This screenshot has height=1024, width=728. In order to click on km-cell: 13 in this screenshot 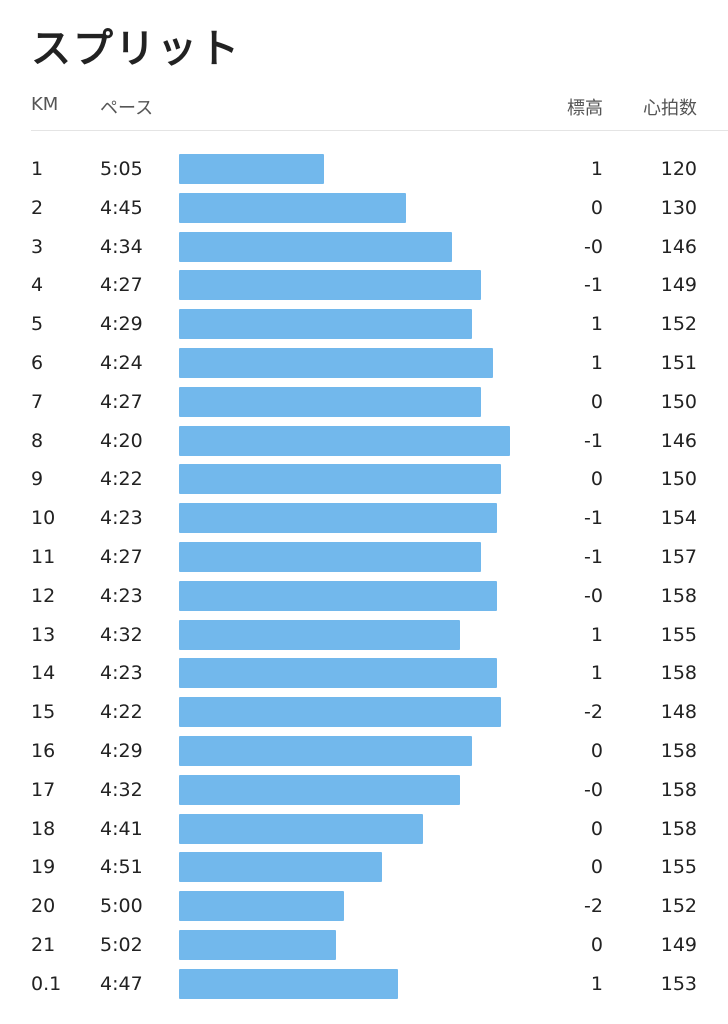, I will do `click(43, 634)`.